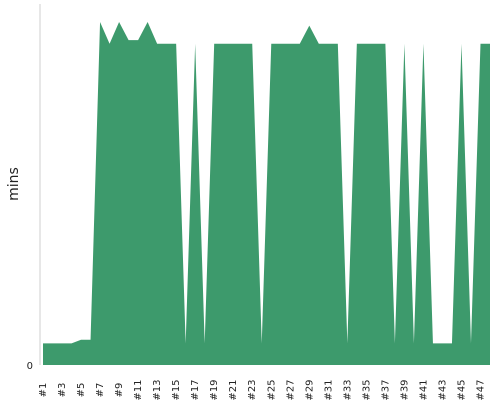  What do you see at coordinates (347, 389) in the screenshot?
I see `x-tick-label: #33` at bounding box center [347, 389].